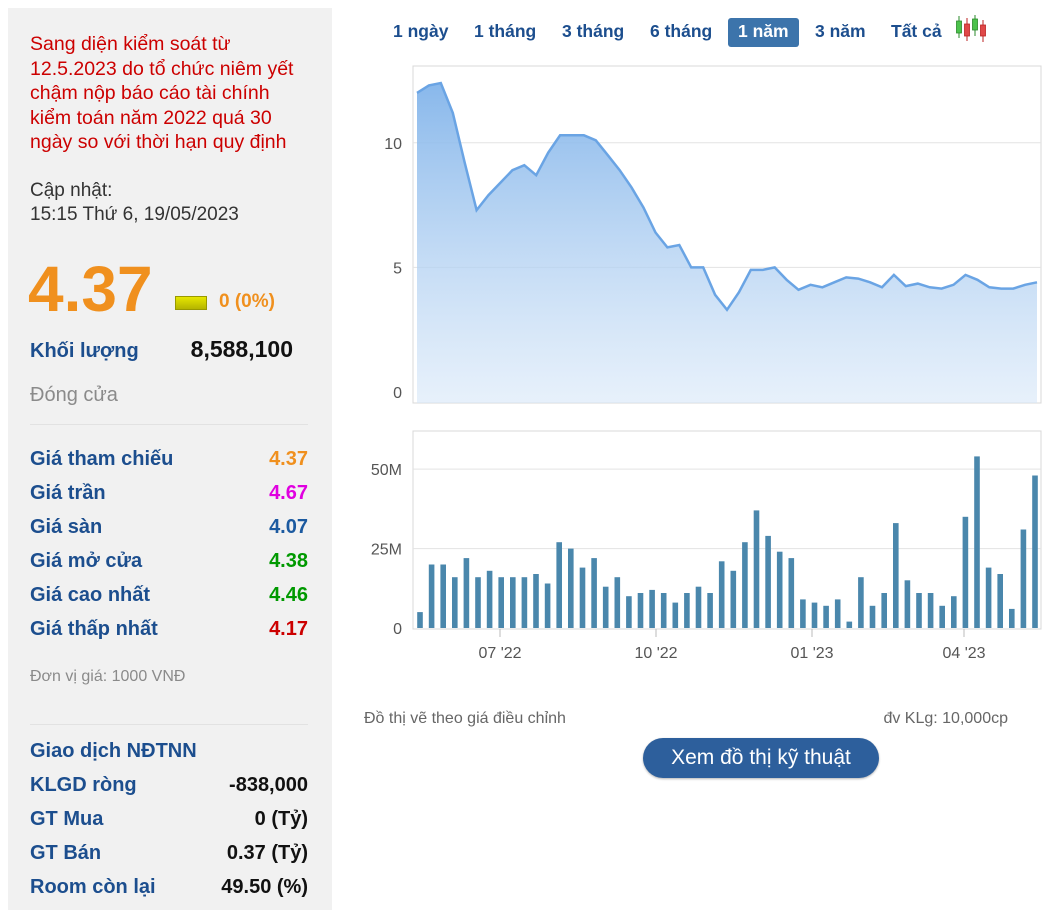  What do you see at coordinates (397, 268) in the screenshot?
I see `y-tick-label: 5` at bounding box center [397, 268].